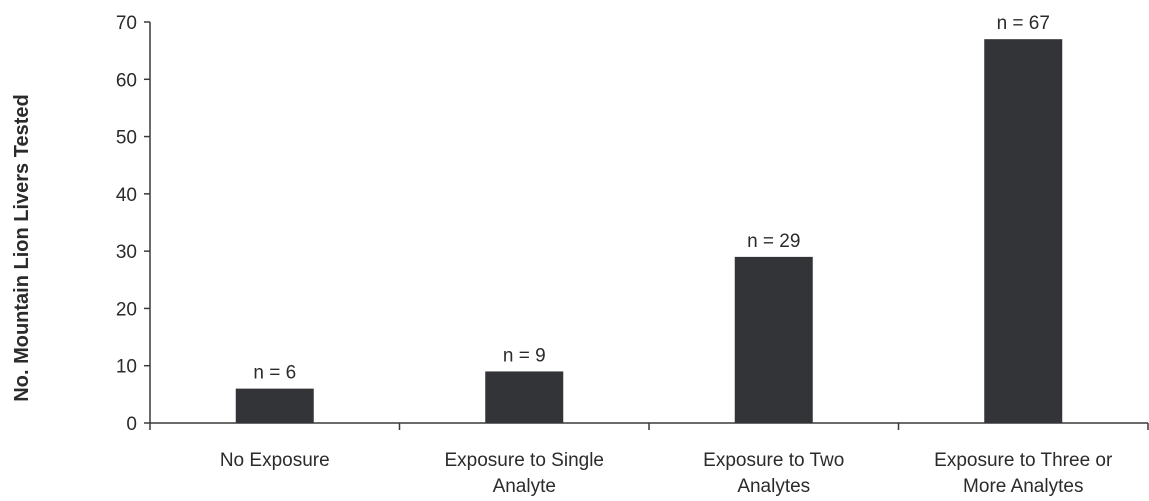 The height and width of the screenshot is (501, 1149). What do you see at coordinates (525, 473) in the screenshot?
I see `x-category-label: Exposure to Single Analyte` at bounding box center [525, 473].